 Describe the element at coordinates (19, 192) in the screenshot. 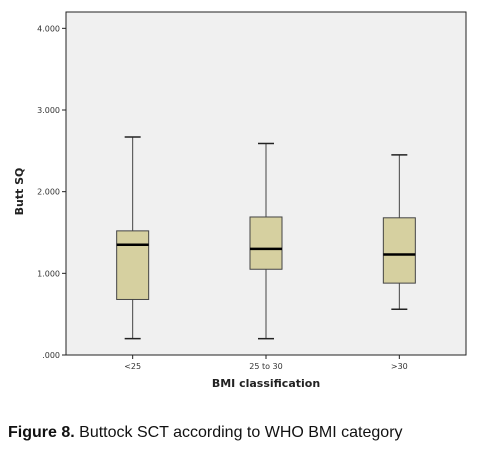

I see `y-axis-title: Butt SQ` at that location.